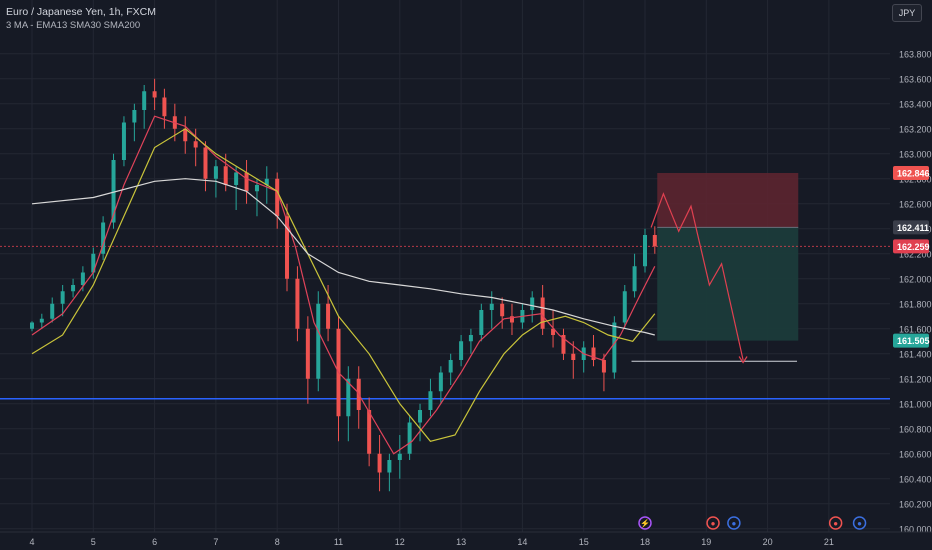  What do you see at coordinates (81, 12) in the screenshot?
I see `symbol-title: Euro / Japanese Yen, 1h, FXCM` at bounding box center [81, 12].